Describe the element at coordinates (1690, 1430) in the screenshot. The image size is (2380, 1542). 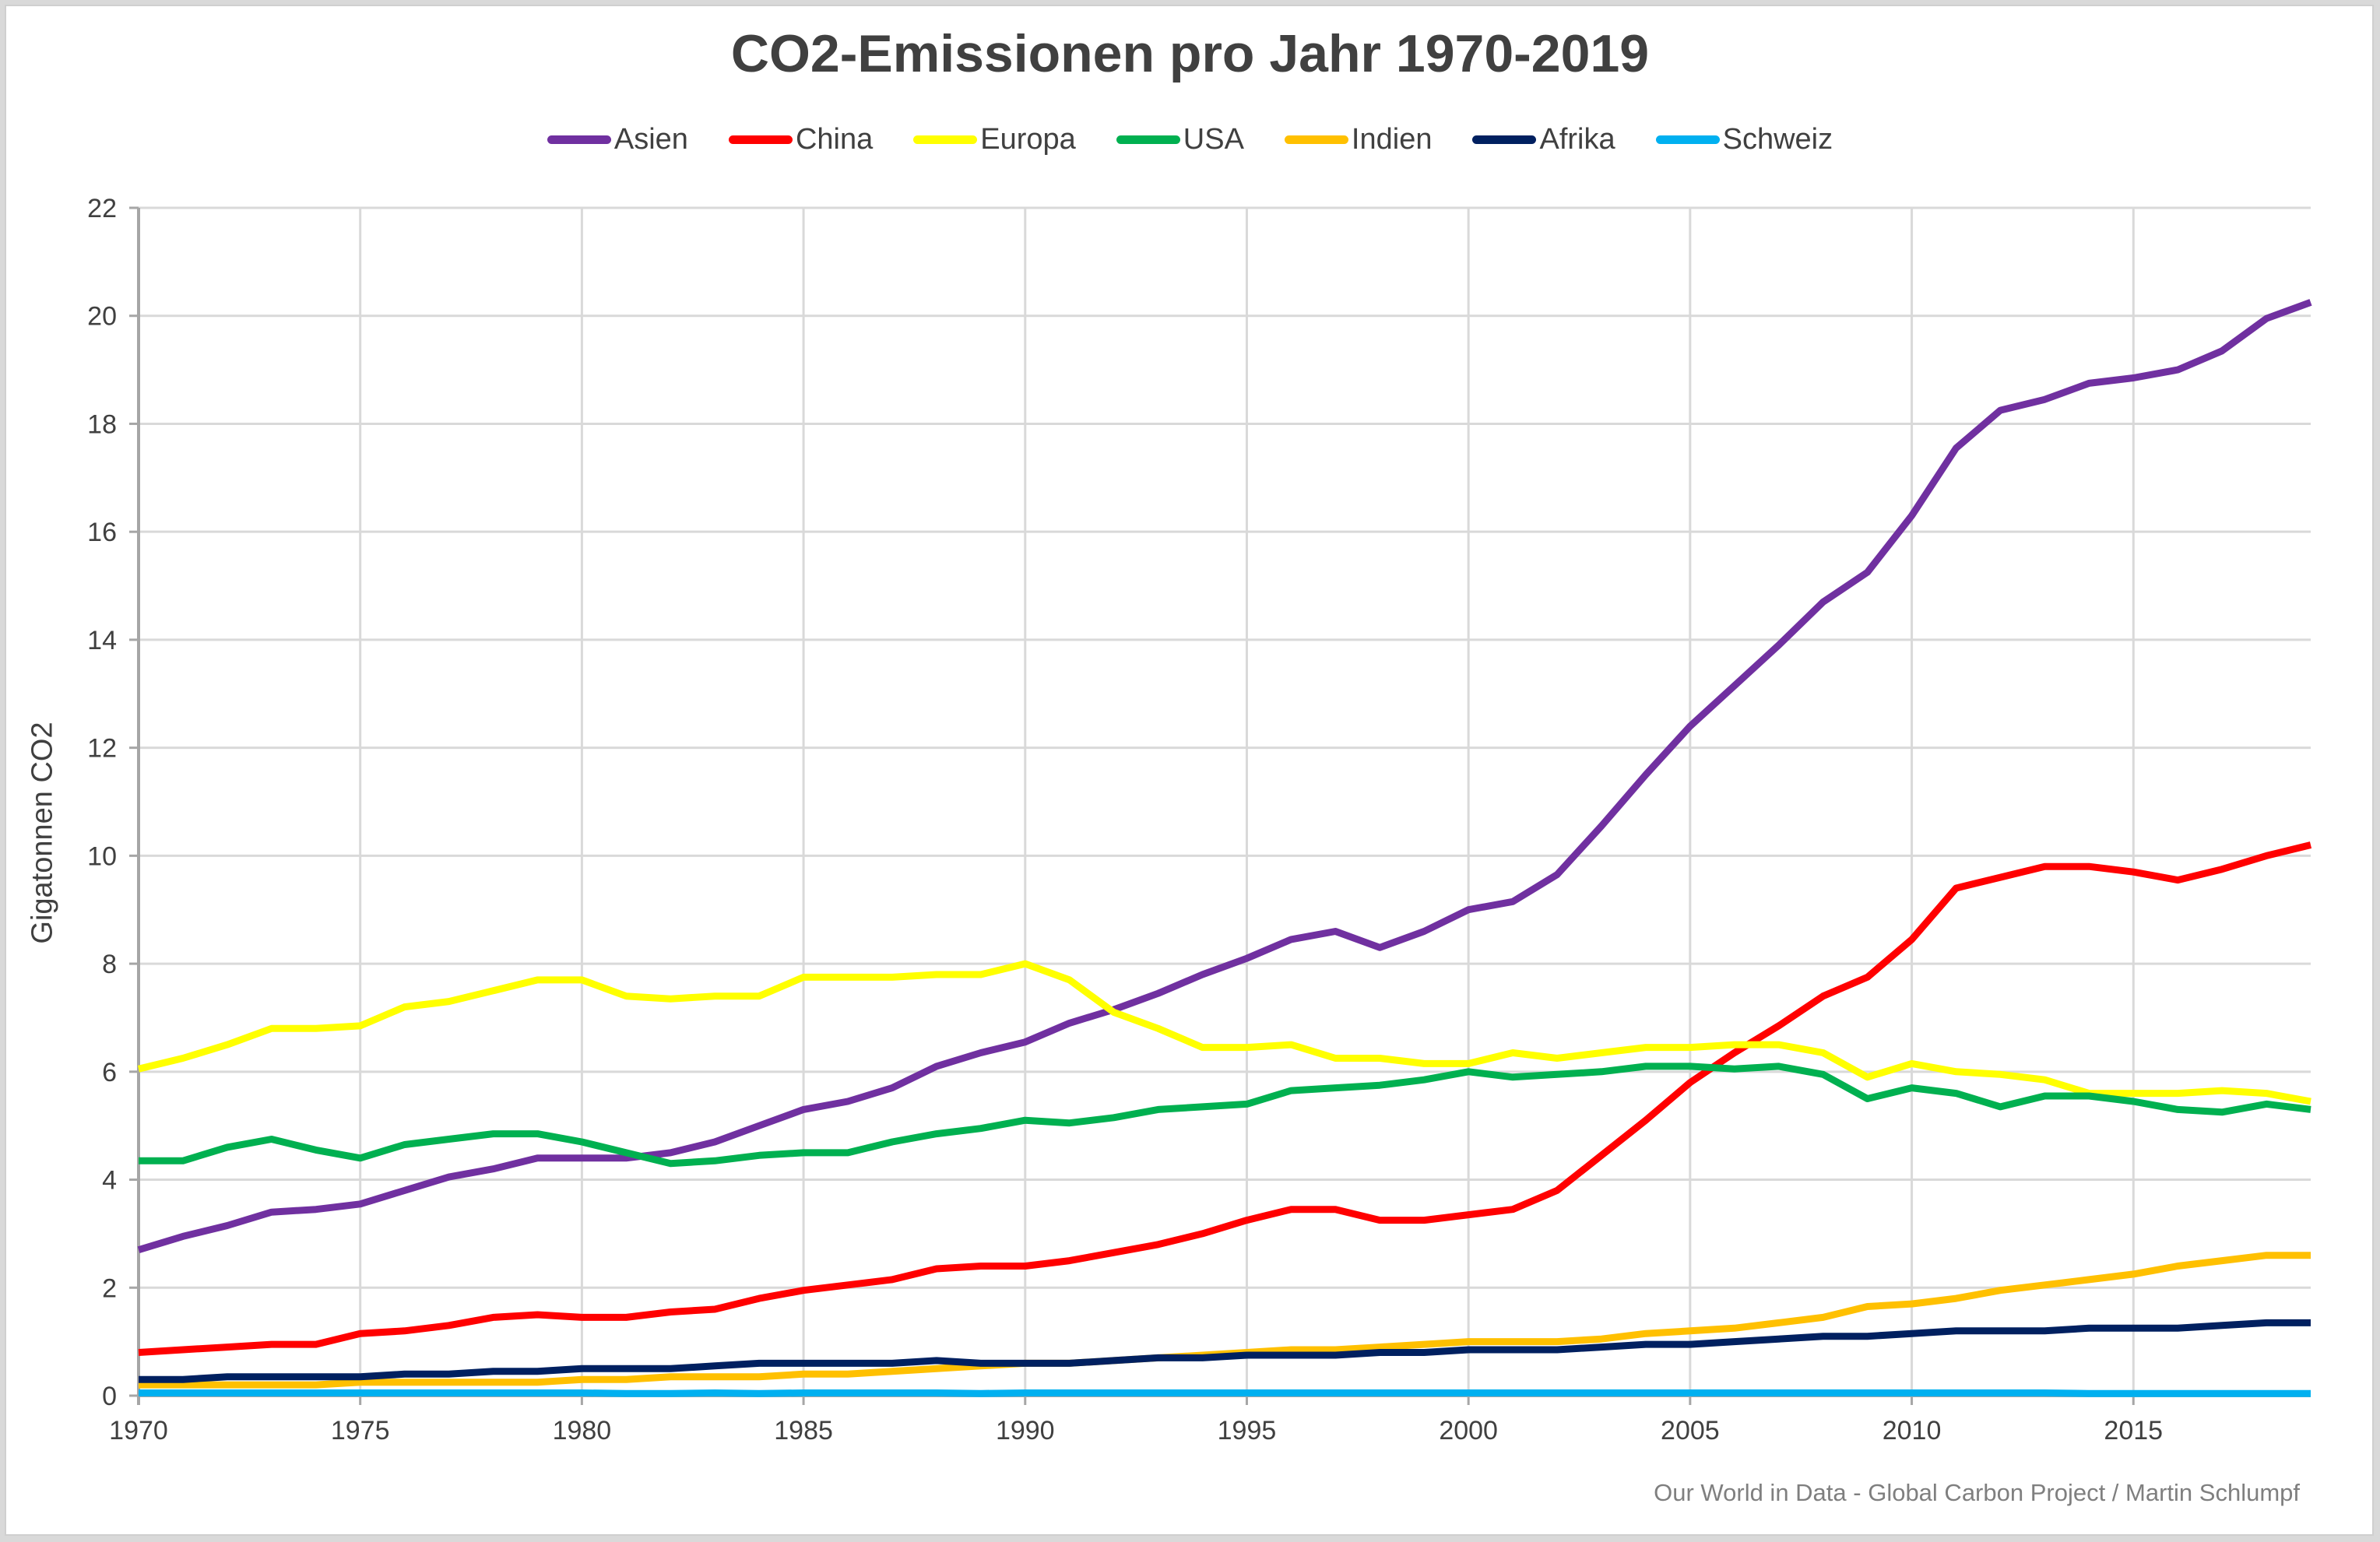
I see `x-tick-label: 2005` at that location.